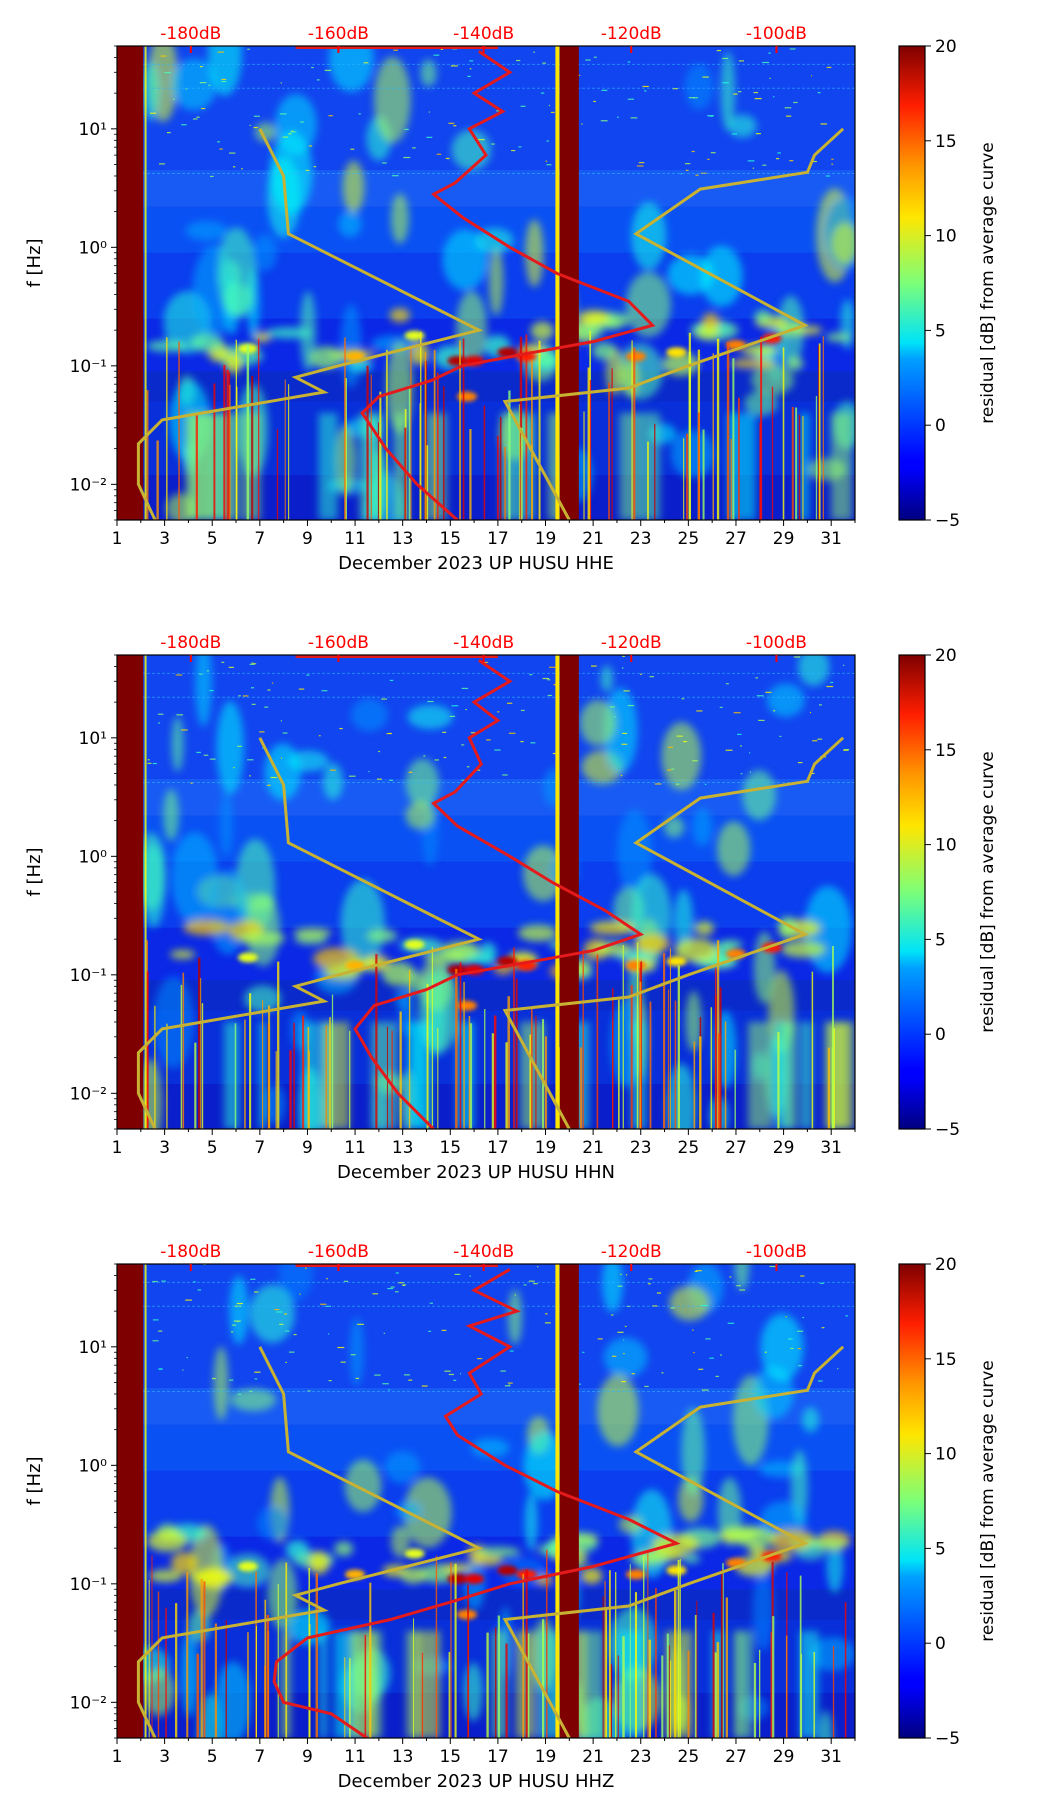 Image resolution: width=1052 pixels, height=1810 pixels. What do you see at coordinates (736, 1148) in the screenshot?
I see `x-tick-label: 27` at bounding box center [736, 1148].